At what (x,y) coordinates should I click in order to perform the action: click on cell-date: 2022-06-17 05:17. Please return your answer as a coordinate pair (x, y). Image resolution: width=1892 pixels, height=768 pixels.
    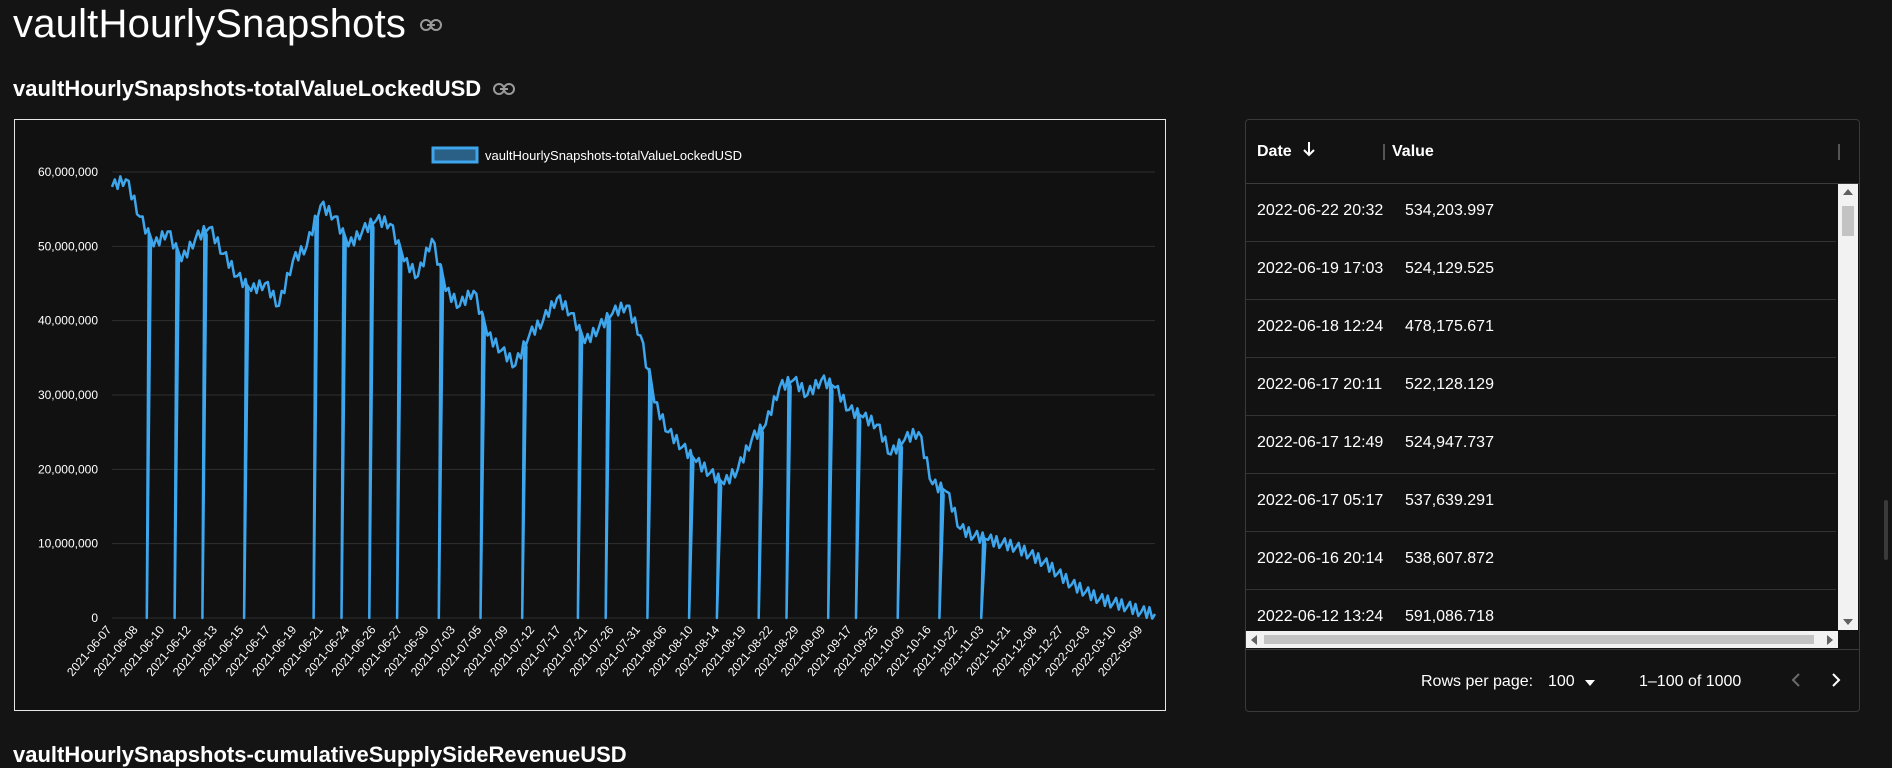
    Looking at the image, I should click on (1320, 500).